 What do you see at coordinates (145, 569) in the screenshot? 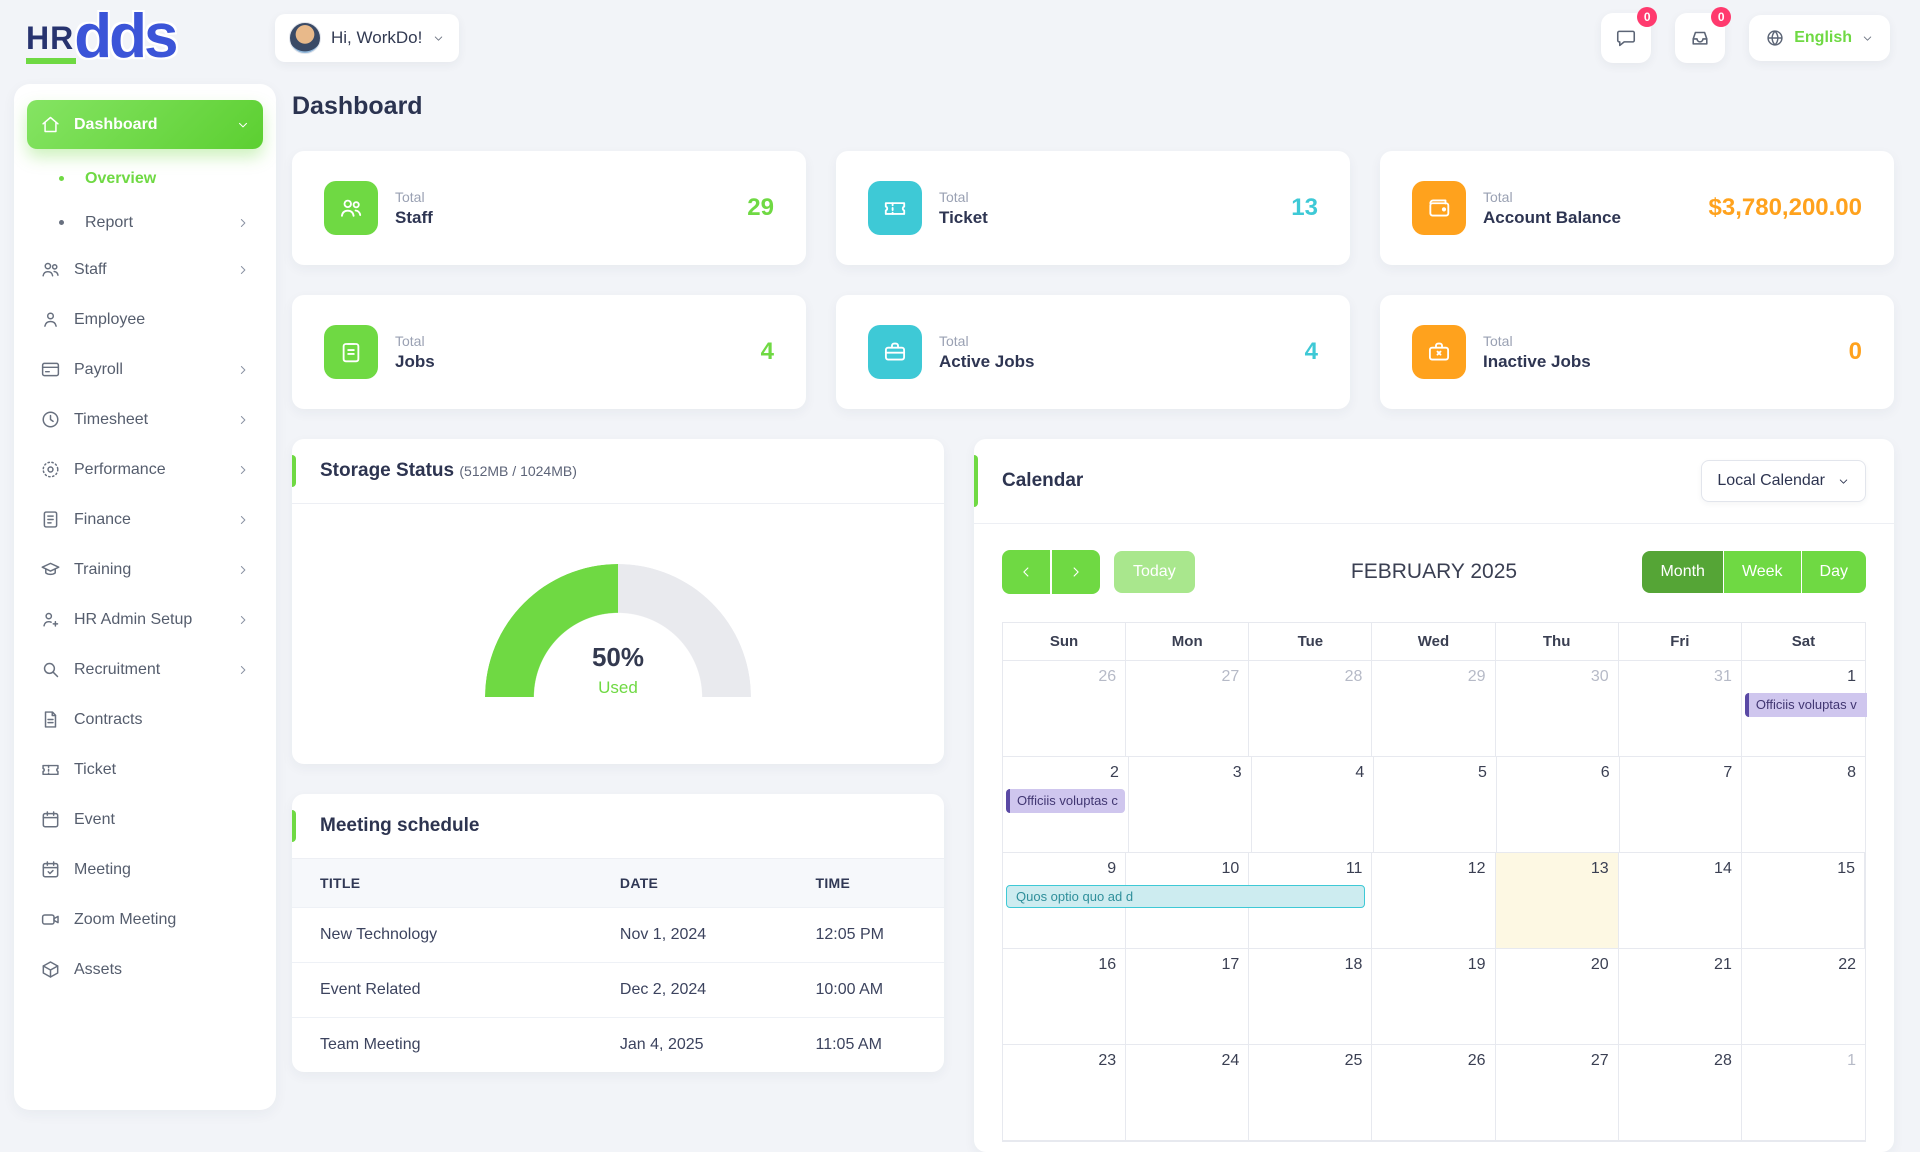
I see `sidebar-item-training: Training` at bounding box center [145, 569].